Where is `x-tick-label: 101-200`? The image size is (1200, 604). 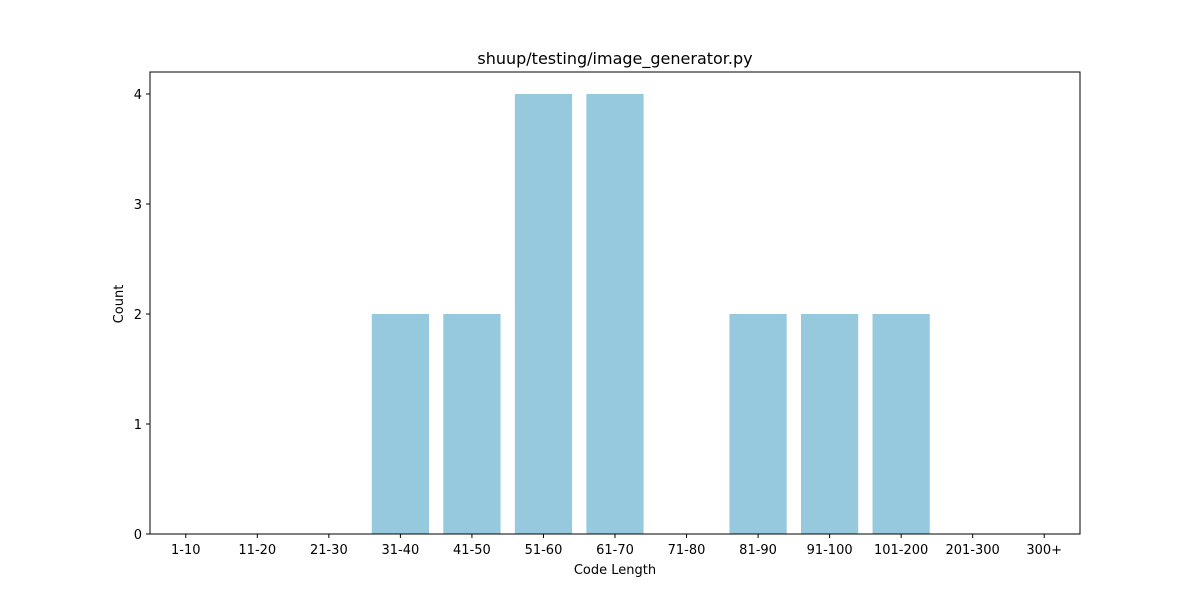 x-tick-label: 101-200 is located at coordinates (901, 550).